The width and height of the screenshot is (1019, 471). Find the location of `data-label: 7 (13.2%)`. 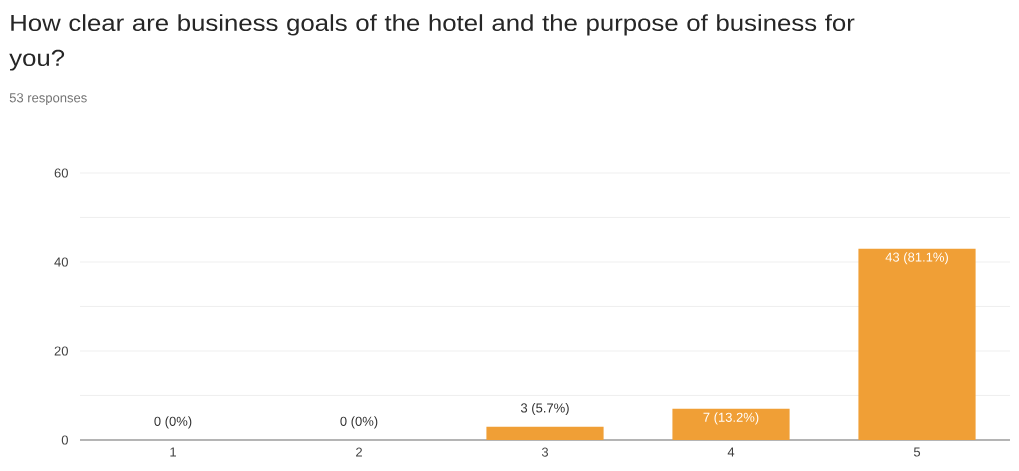

data-label: 7 (13.2%) is located at coordinates (731, 418).